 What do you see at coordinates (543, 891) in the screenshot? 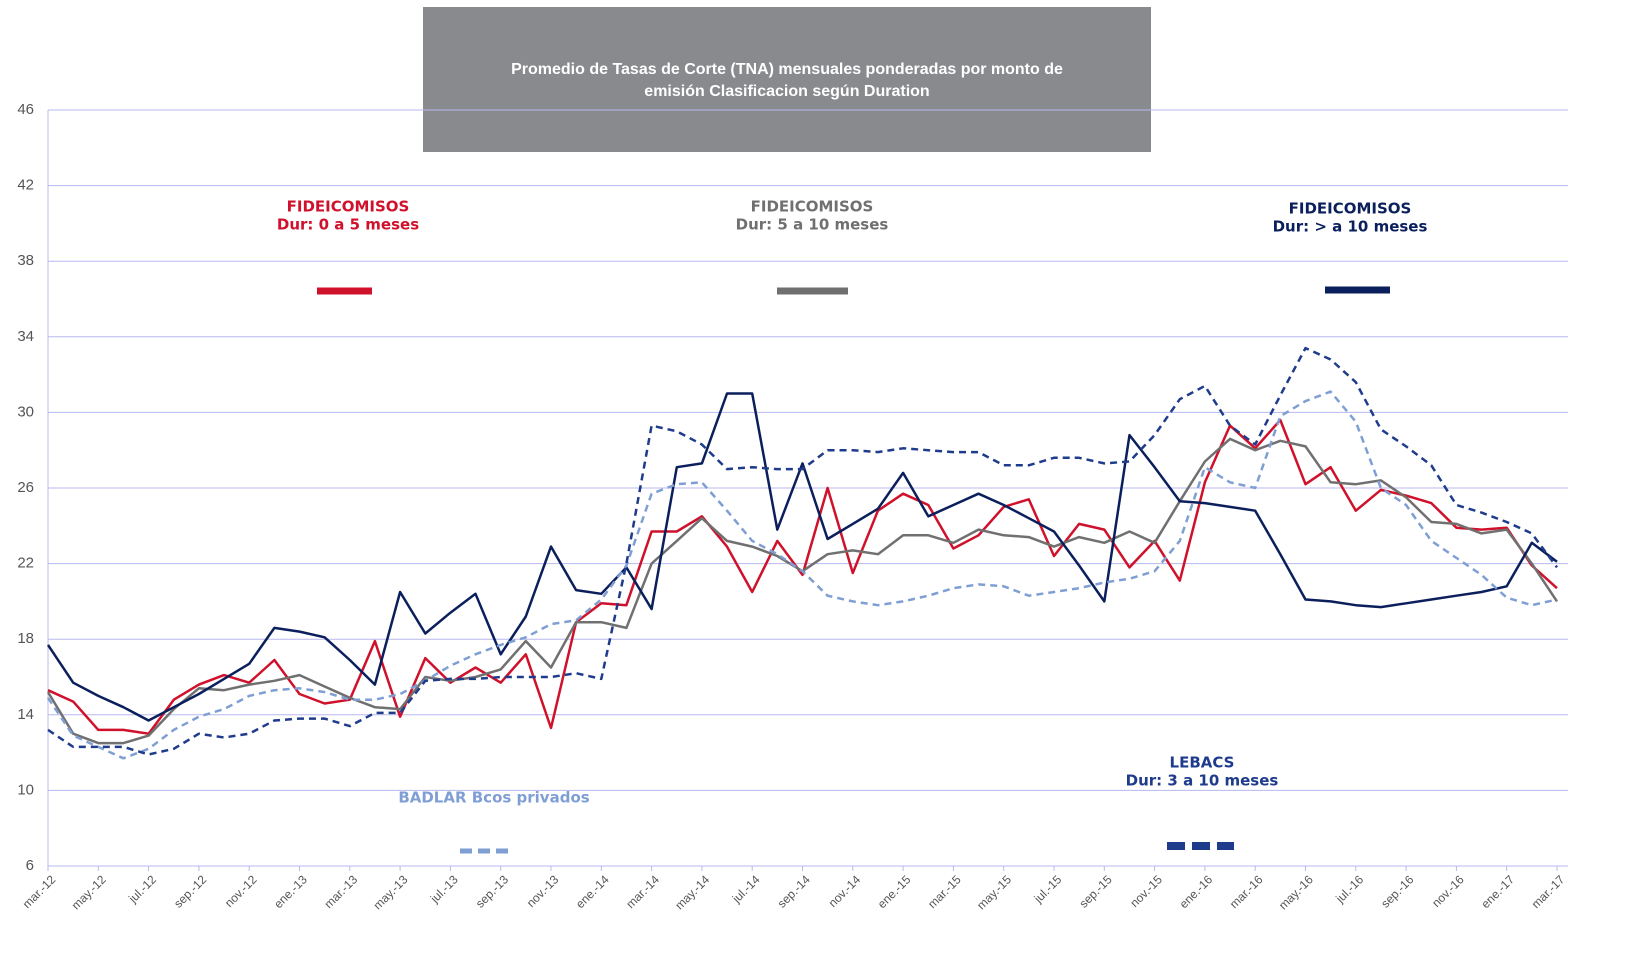
I see `x-tick-label: nov.-13` at bounding box center [543, 891].